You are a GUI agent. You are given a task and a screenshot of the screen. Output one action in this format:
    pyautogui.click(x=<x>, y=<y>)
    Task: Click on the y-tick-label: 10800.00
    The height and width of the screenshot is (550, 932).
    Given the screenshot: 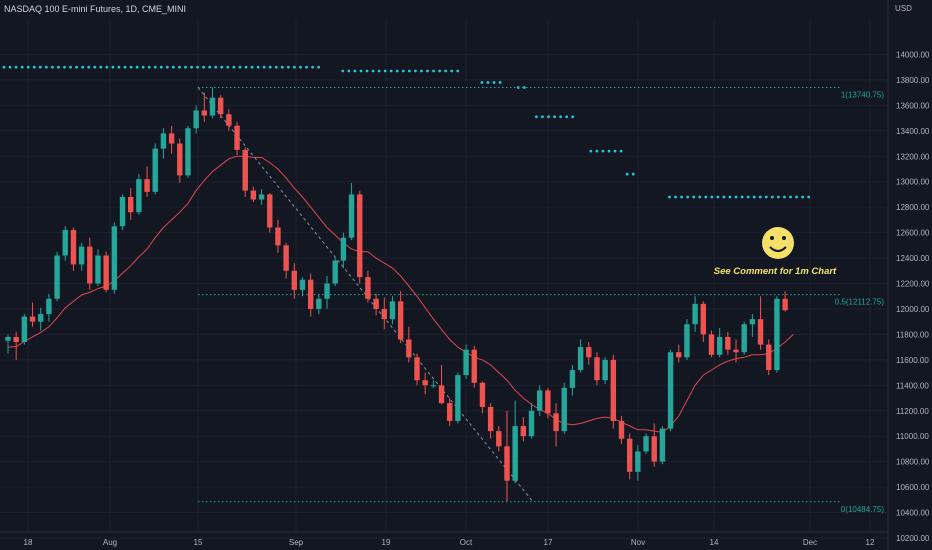 What is the action you would take?
    pyautogui.click(x=913, y=462)
    